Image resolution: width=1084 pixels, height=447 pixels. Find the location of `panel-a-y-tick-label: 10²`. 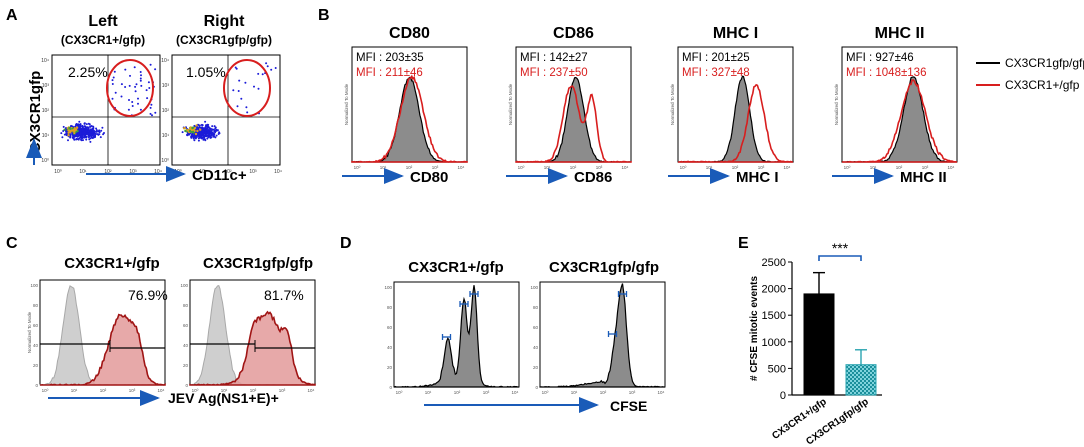

panel-a-y-tick-label: 10² is located at coordinates (46, 111).